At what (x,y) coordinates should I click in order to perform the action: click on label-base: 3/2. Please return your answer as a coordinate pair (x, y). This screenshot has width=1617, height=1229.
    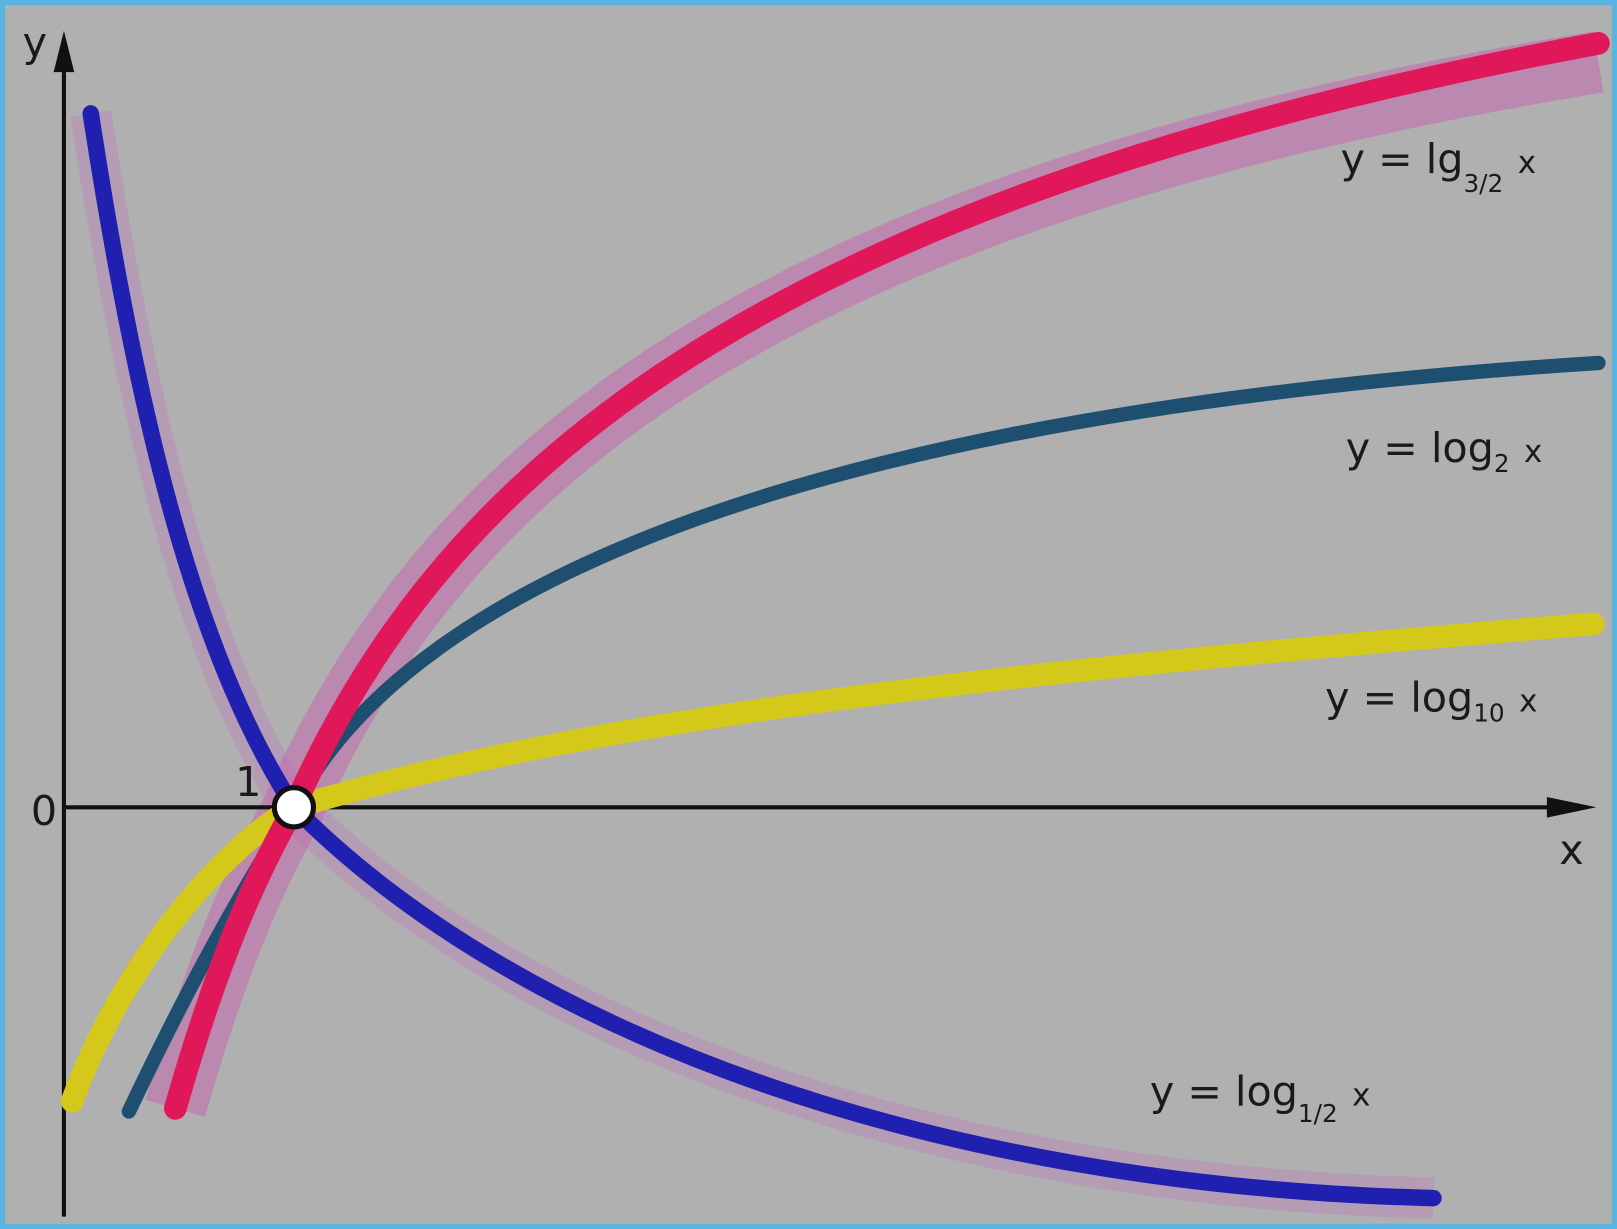
    Looking at the image, I should click on (1483, 183).